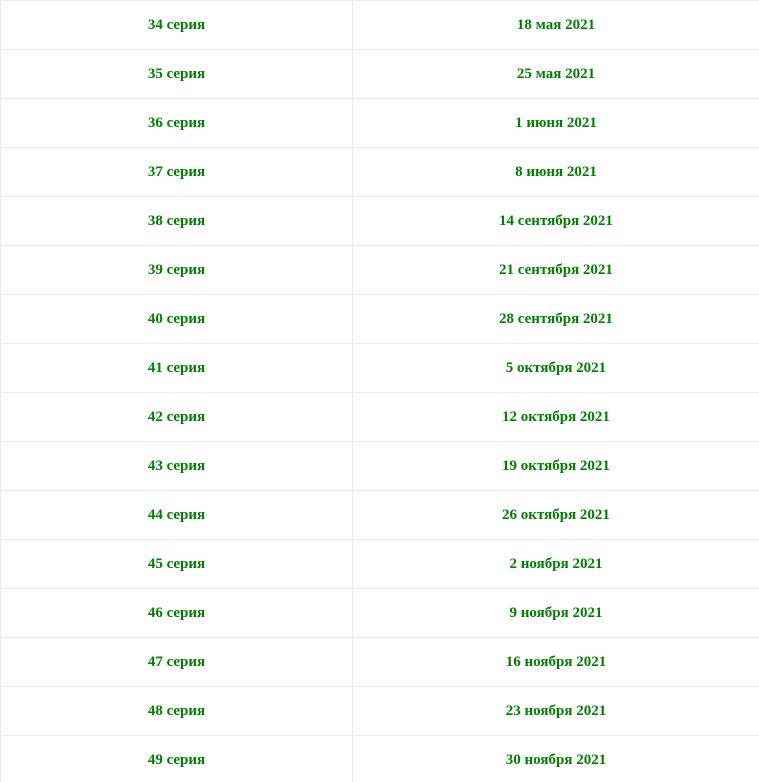  I want to click on episode-cell: 43 серия, so click(176, 466).